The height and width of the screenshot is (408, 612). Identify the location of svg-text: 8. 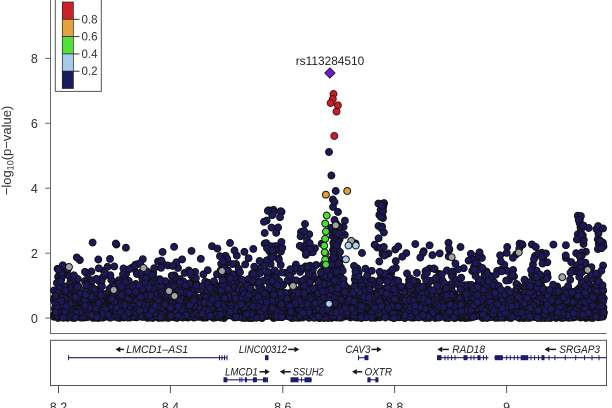
(34, 59).